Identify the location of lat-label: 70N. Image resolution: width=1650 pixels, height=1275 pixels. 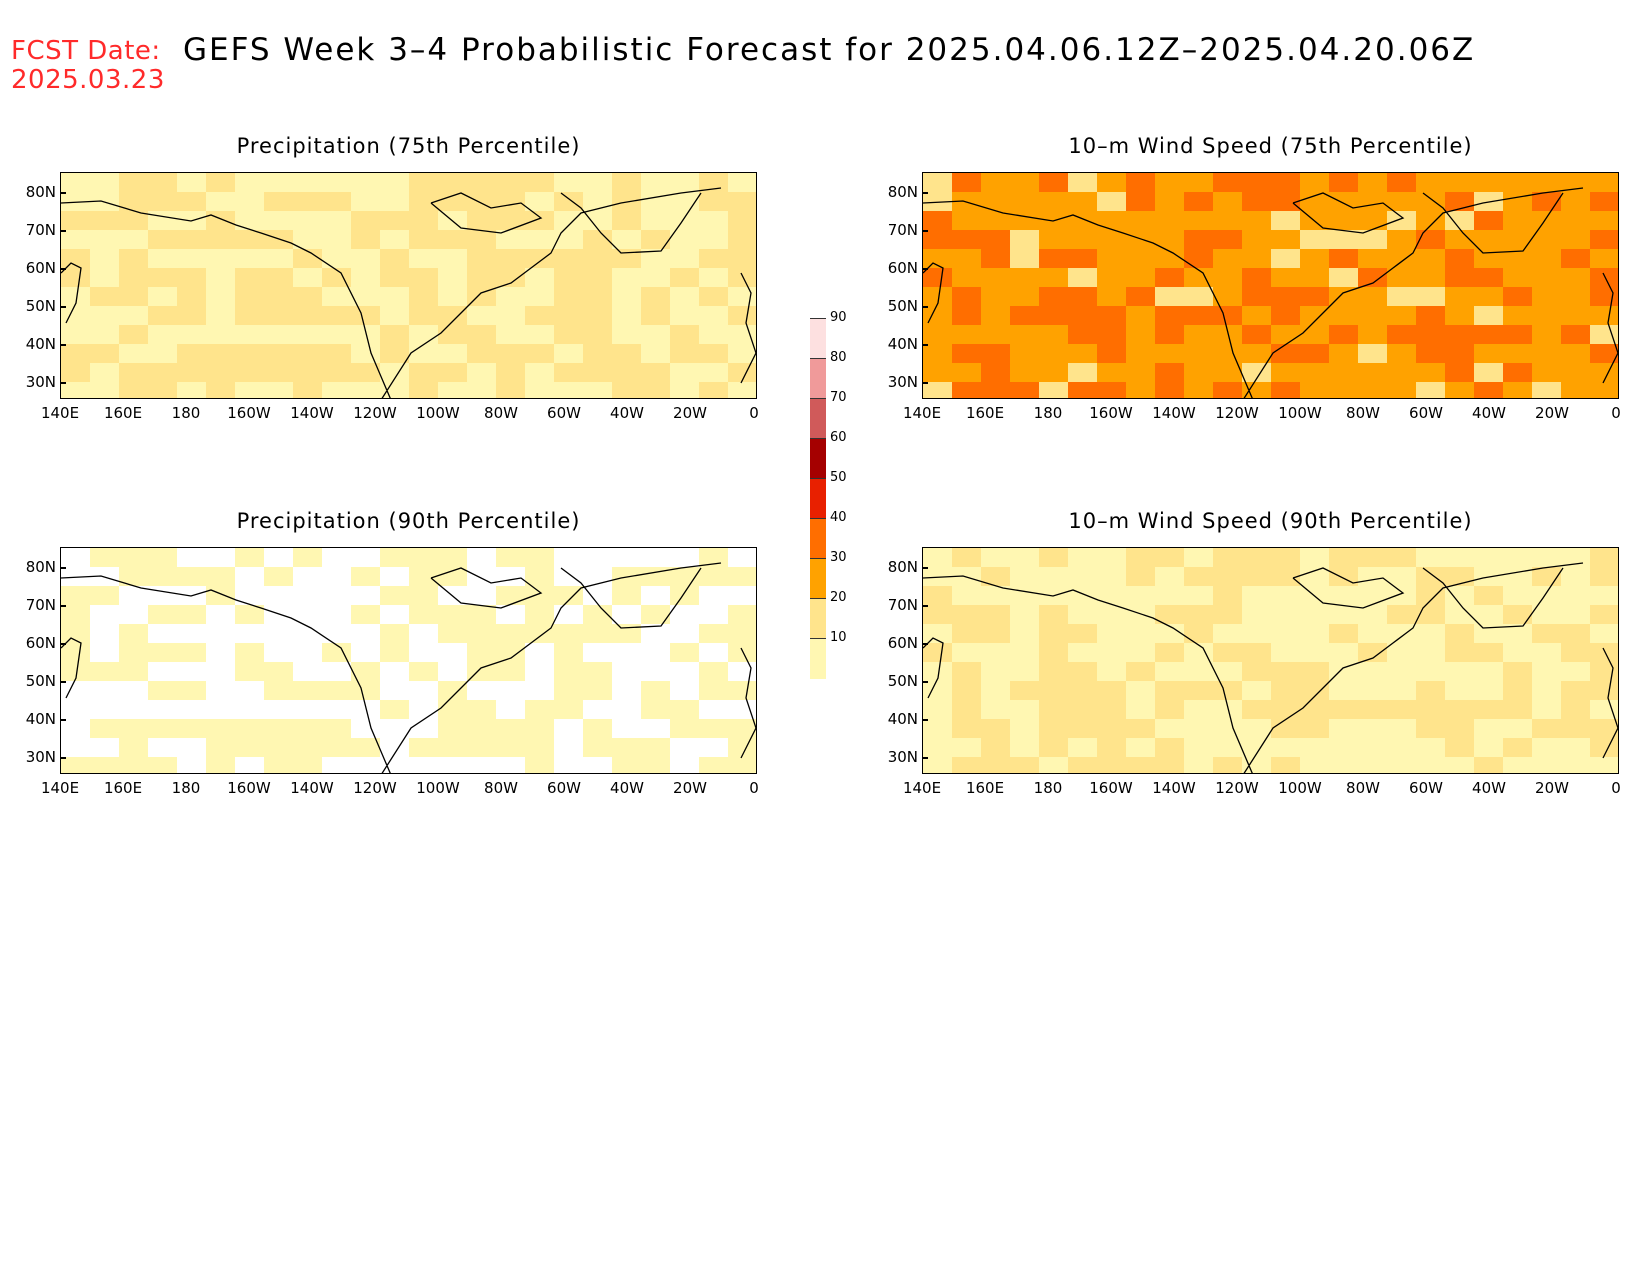
(40, 605).